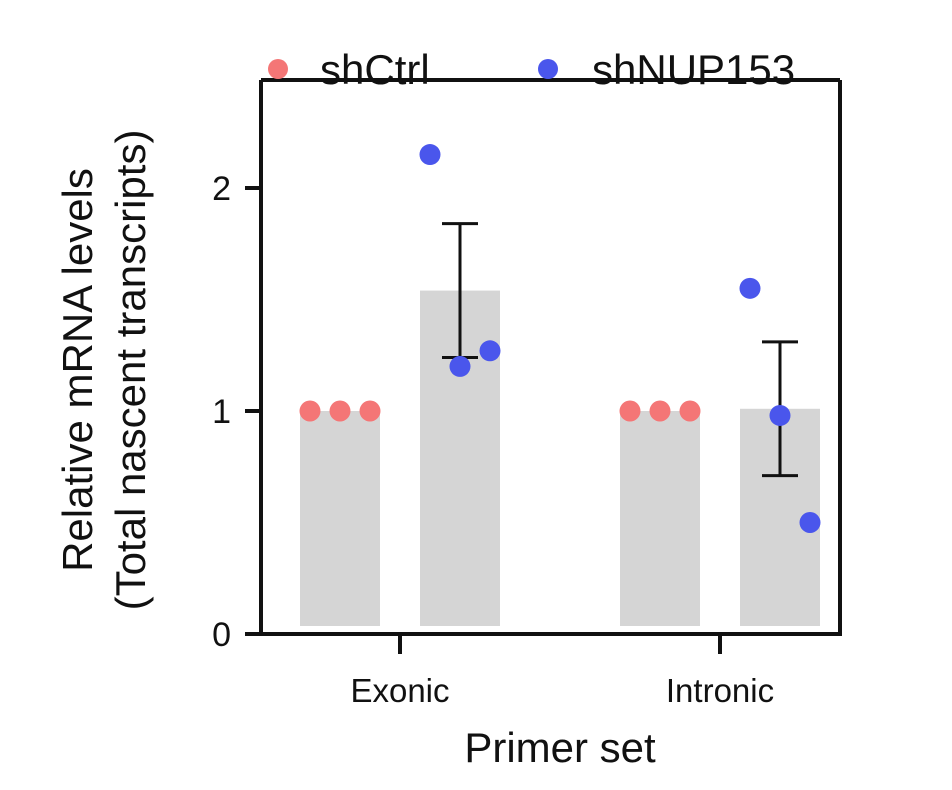 The height and width of the screenshot is (790, 952). I want to click on x-axis-title: Primer set, so click(560, 747).